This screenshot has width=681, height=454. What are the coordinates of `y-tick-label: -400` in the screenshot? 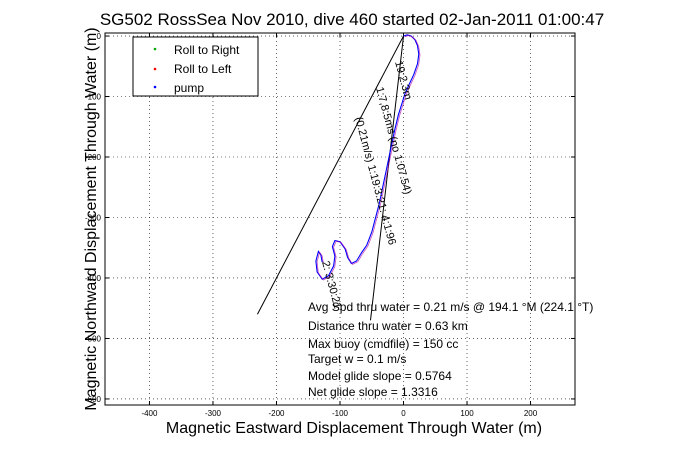 It's located at (93, 278).